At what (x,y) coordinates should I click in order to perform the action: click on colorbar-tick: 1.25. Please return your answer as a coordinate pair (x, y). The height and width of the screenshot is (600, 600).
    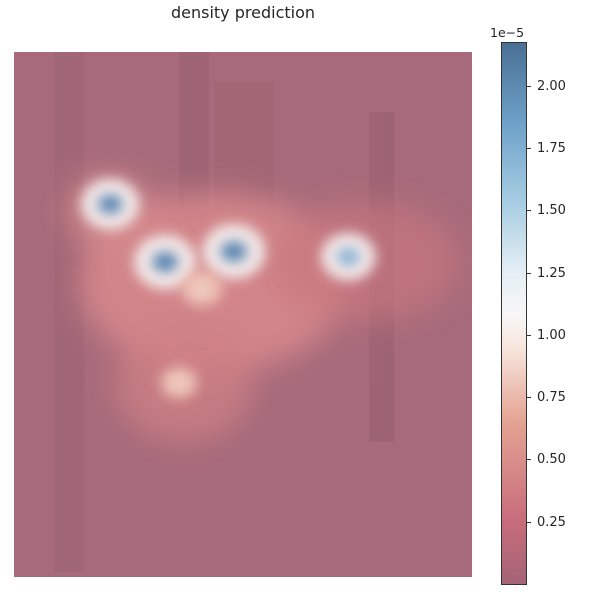
    Looking at the image, I should click on (557, 274).